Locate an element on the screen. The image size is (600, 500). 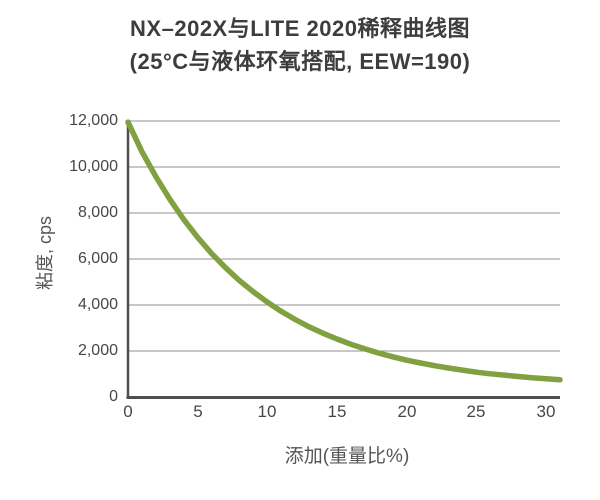
x-tick-5: 5 is located at coordinates (198, 411).